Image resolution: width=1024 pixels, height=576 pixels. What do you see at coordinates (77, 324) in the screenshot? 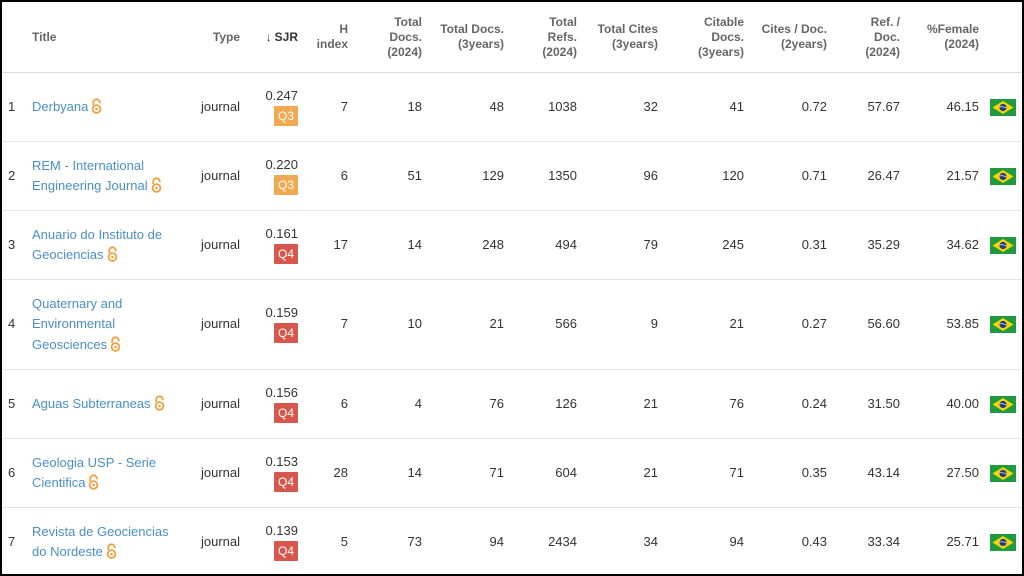
I see `journal-title-link: Quaternary and Environmental Geosciences` at bounding box center [77, 324].